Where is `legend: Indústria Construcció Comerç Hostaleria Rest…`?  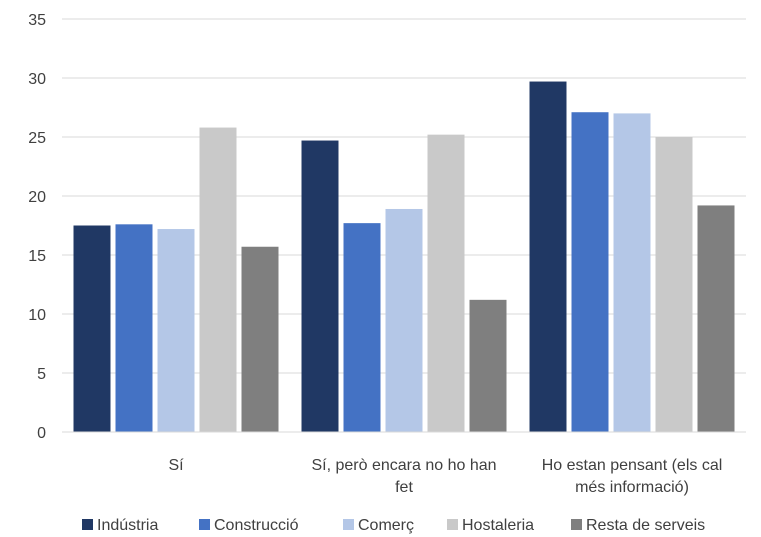
legend: Indústria Construcció Comerç Hostaleria Rest… is located at coordinates (393, 525).